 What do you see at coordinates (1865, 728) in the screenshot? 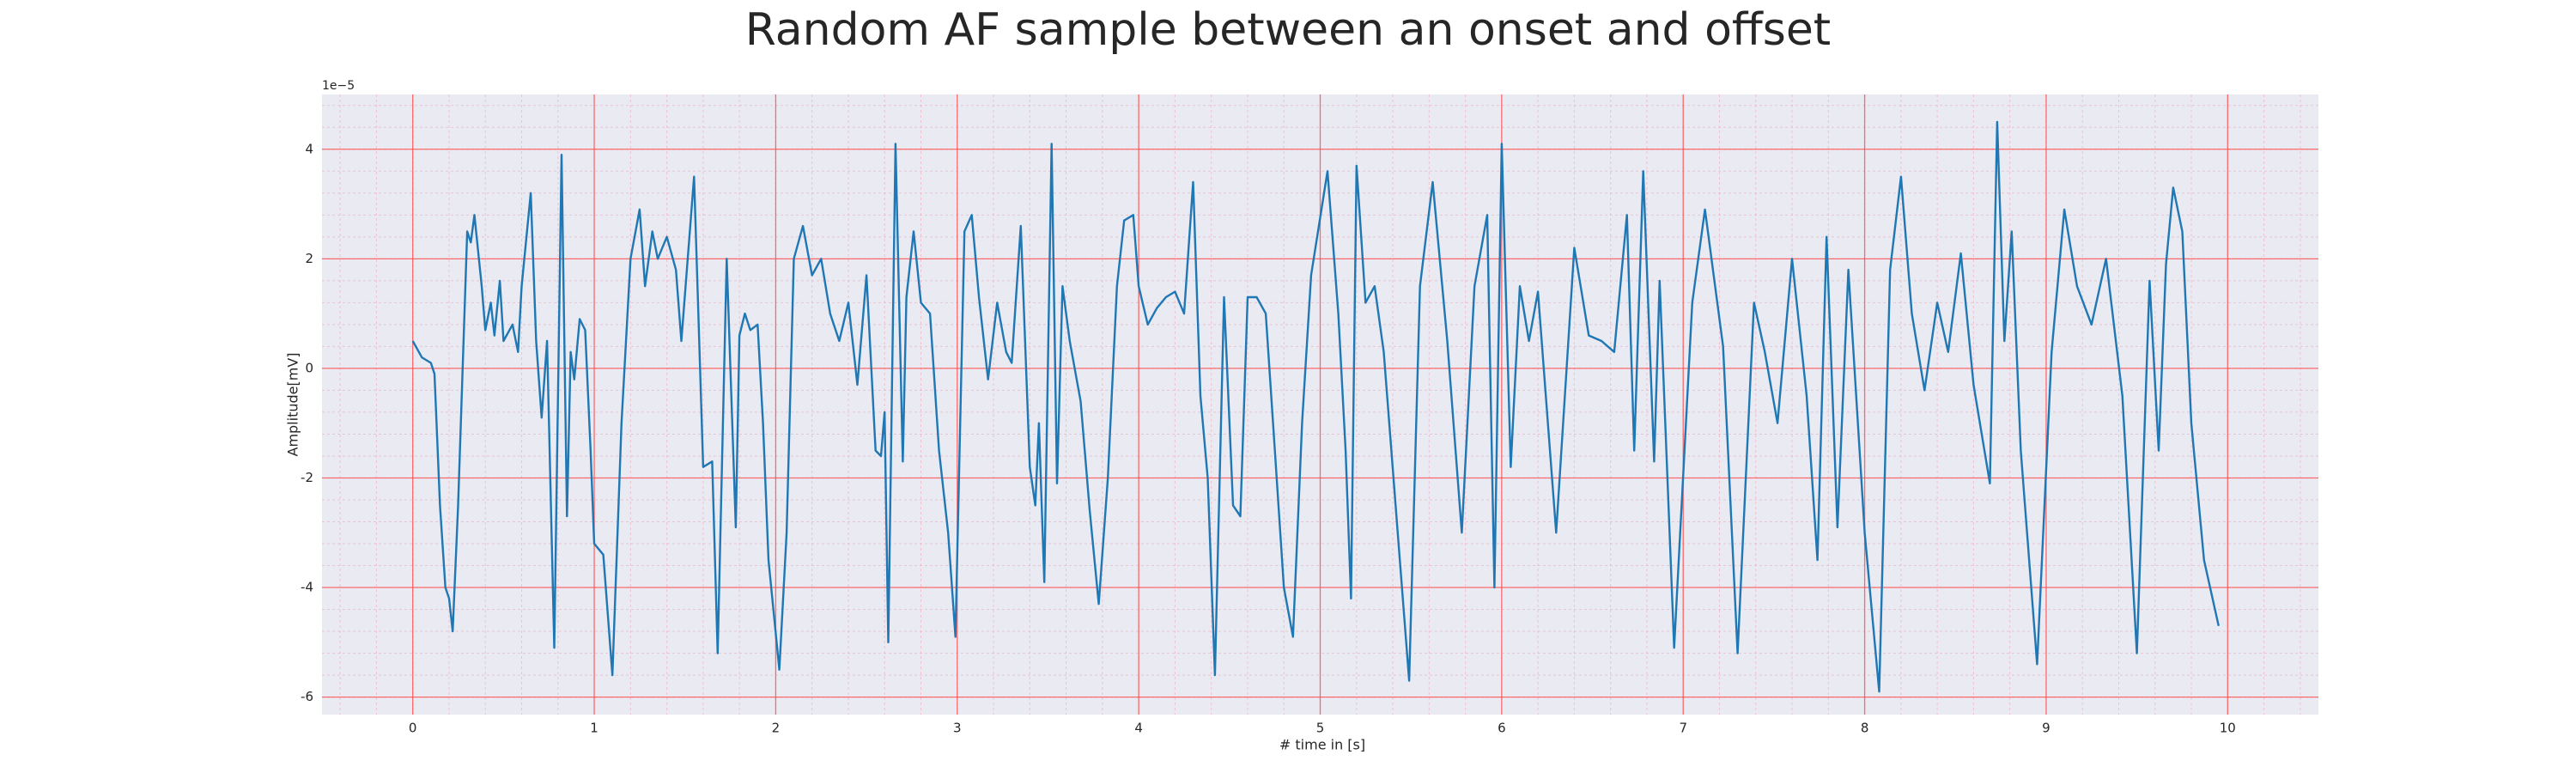
I see `x-tick-label: 8` at bounding box center [1865, 728].